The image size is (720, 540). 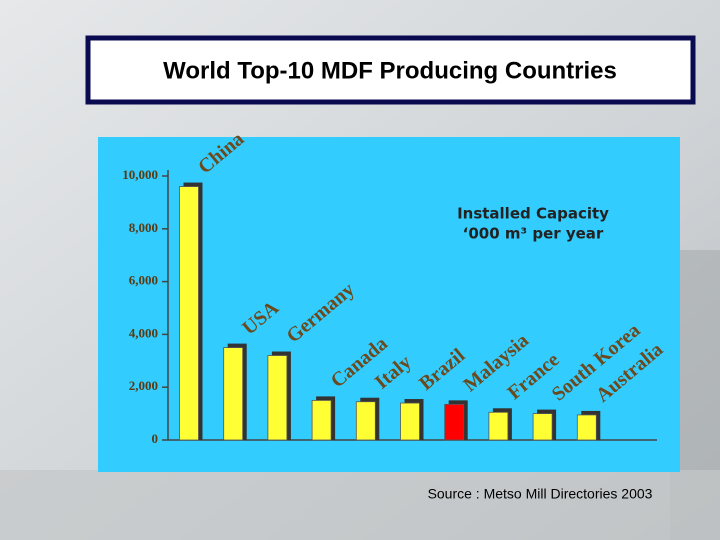 I want to click on title-box, so click(x=390, y=70).